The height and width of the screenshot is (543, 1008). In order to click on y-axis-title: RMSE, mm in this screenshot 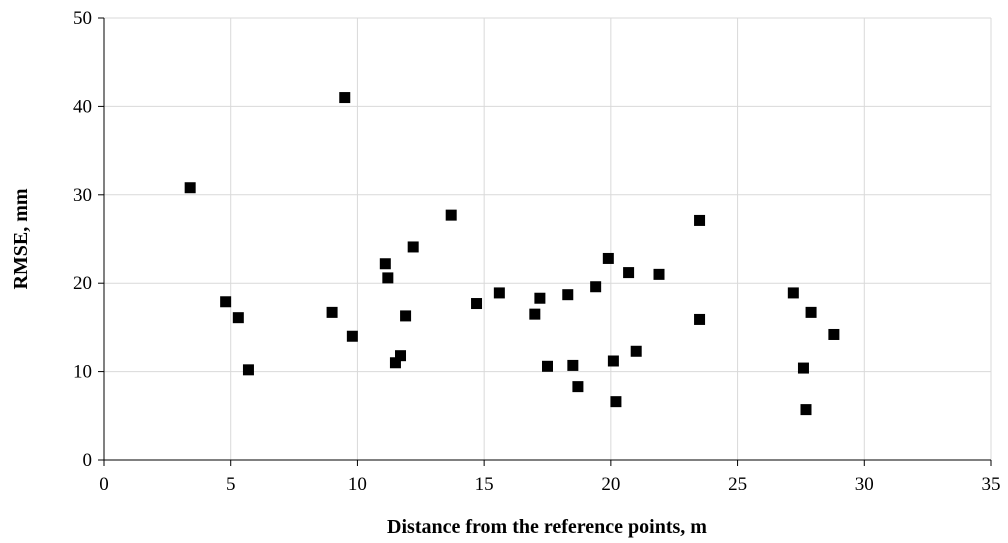, I will do `click(21, 238)`.